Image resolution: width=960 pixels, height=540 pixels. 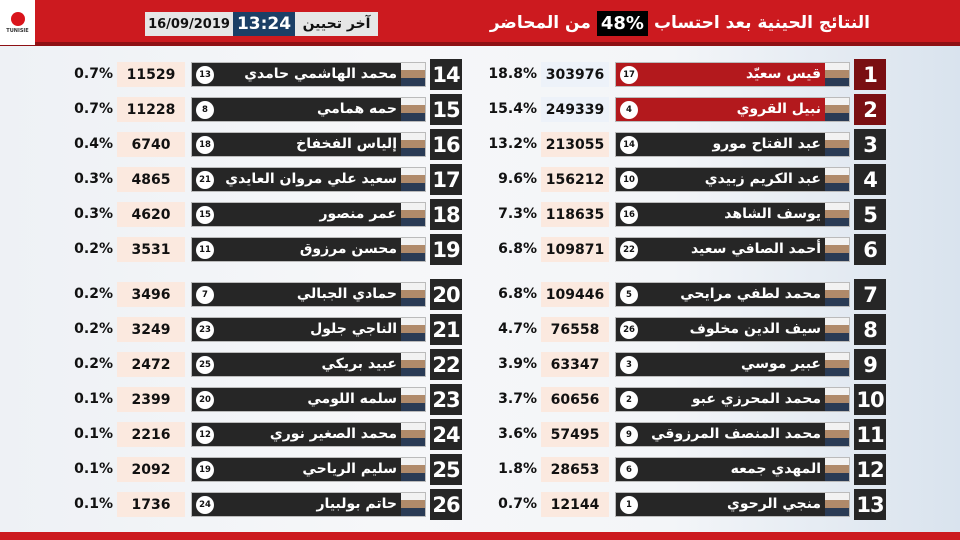 I want to click on vote-percent: 0.1%, so click(x=93, y=399).